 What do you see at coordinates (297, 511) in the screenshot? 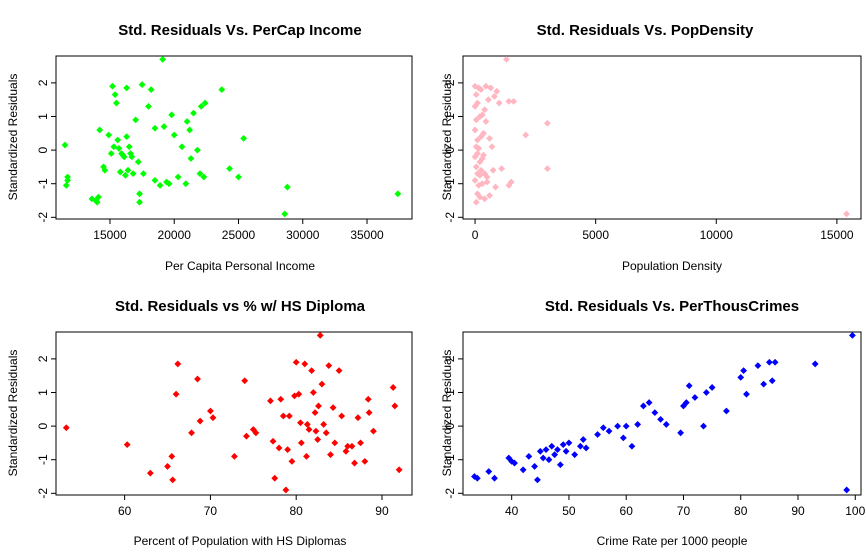
I see `panel3-xtick-label: 80` at bounding box center [297, 511].